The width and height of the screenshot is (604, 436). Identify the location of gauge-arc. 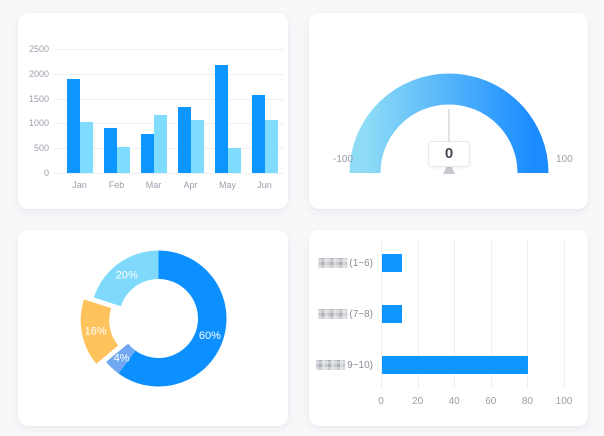
(449, 123).